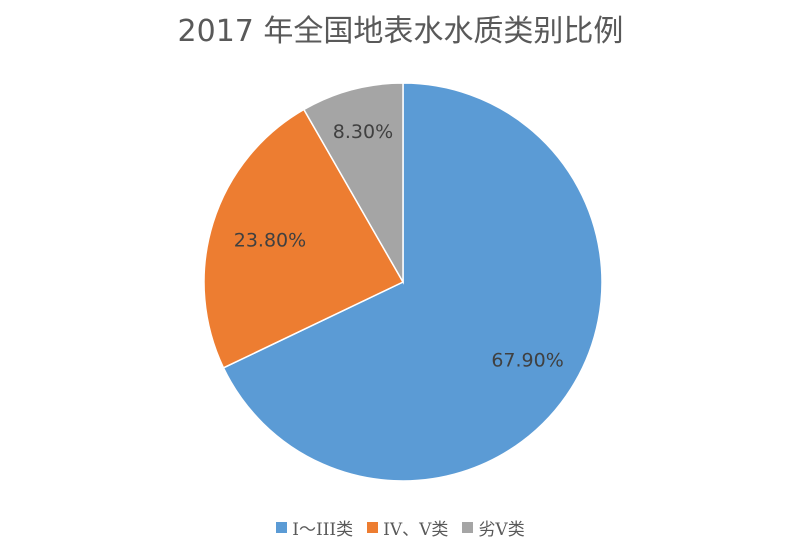  I want to click on data-label-3: 8.30%, so click(363, 132).